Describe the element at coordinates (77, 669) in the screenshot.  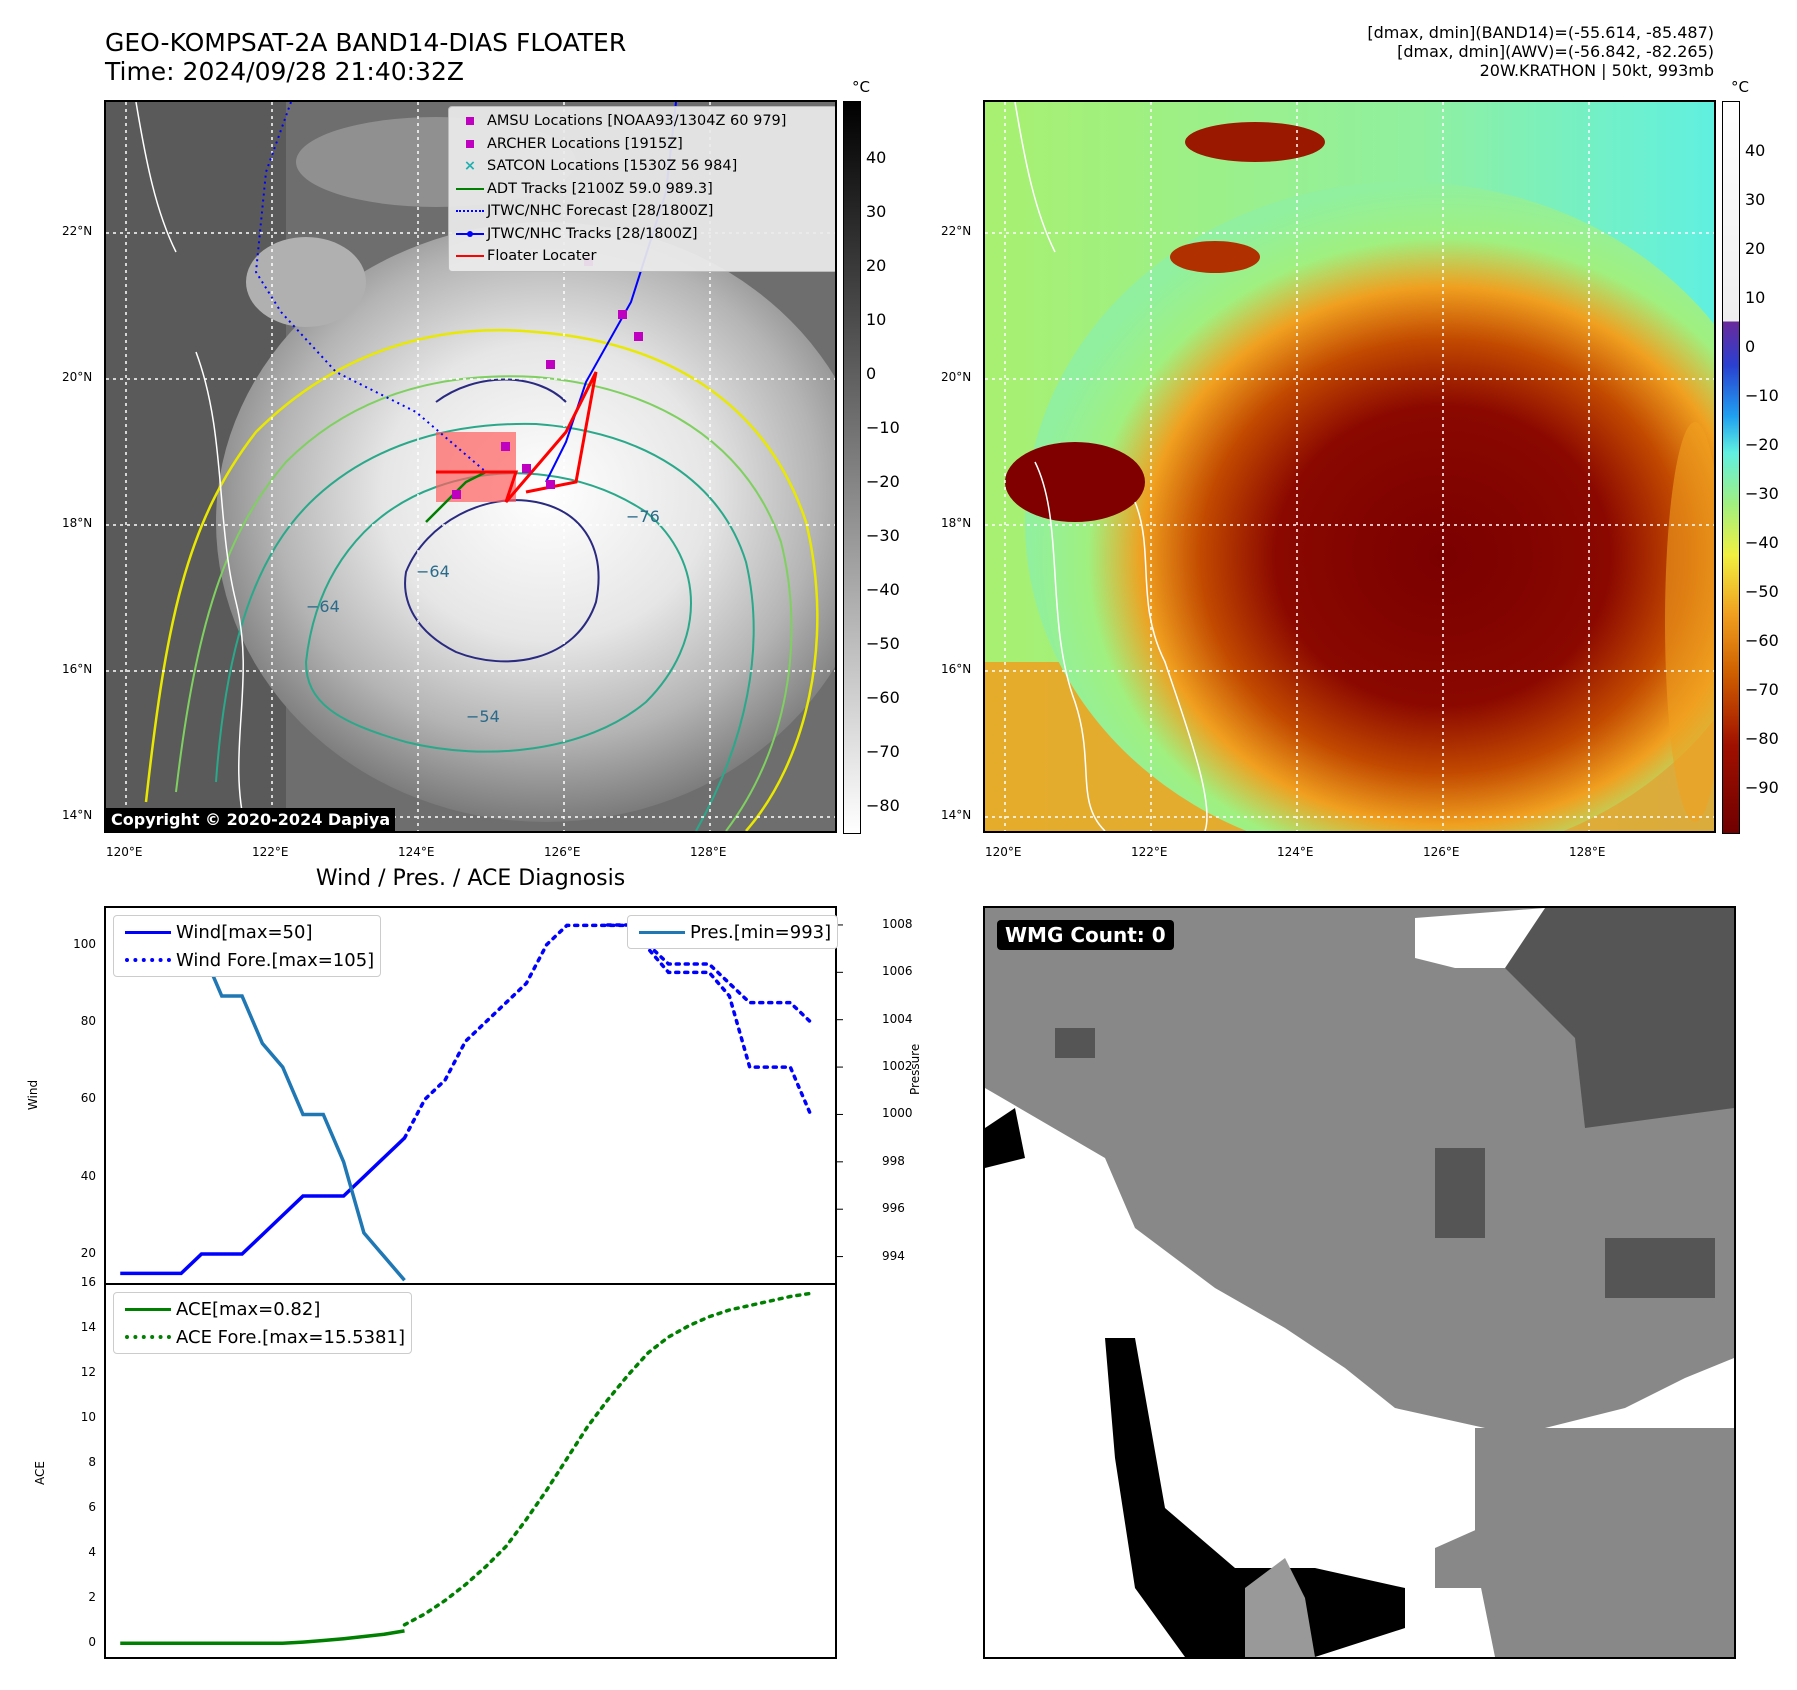
I see `lat-label: 16°N` at that location.